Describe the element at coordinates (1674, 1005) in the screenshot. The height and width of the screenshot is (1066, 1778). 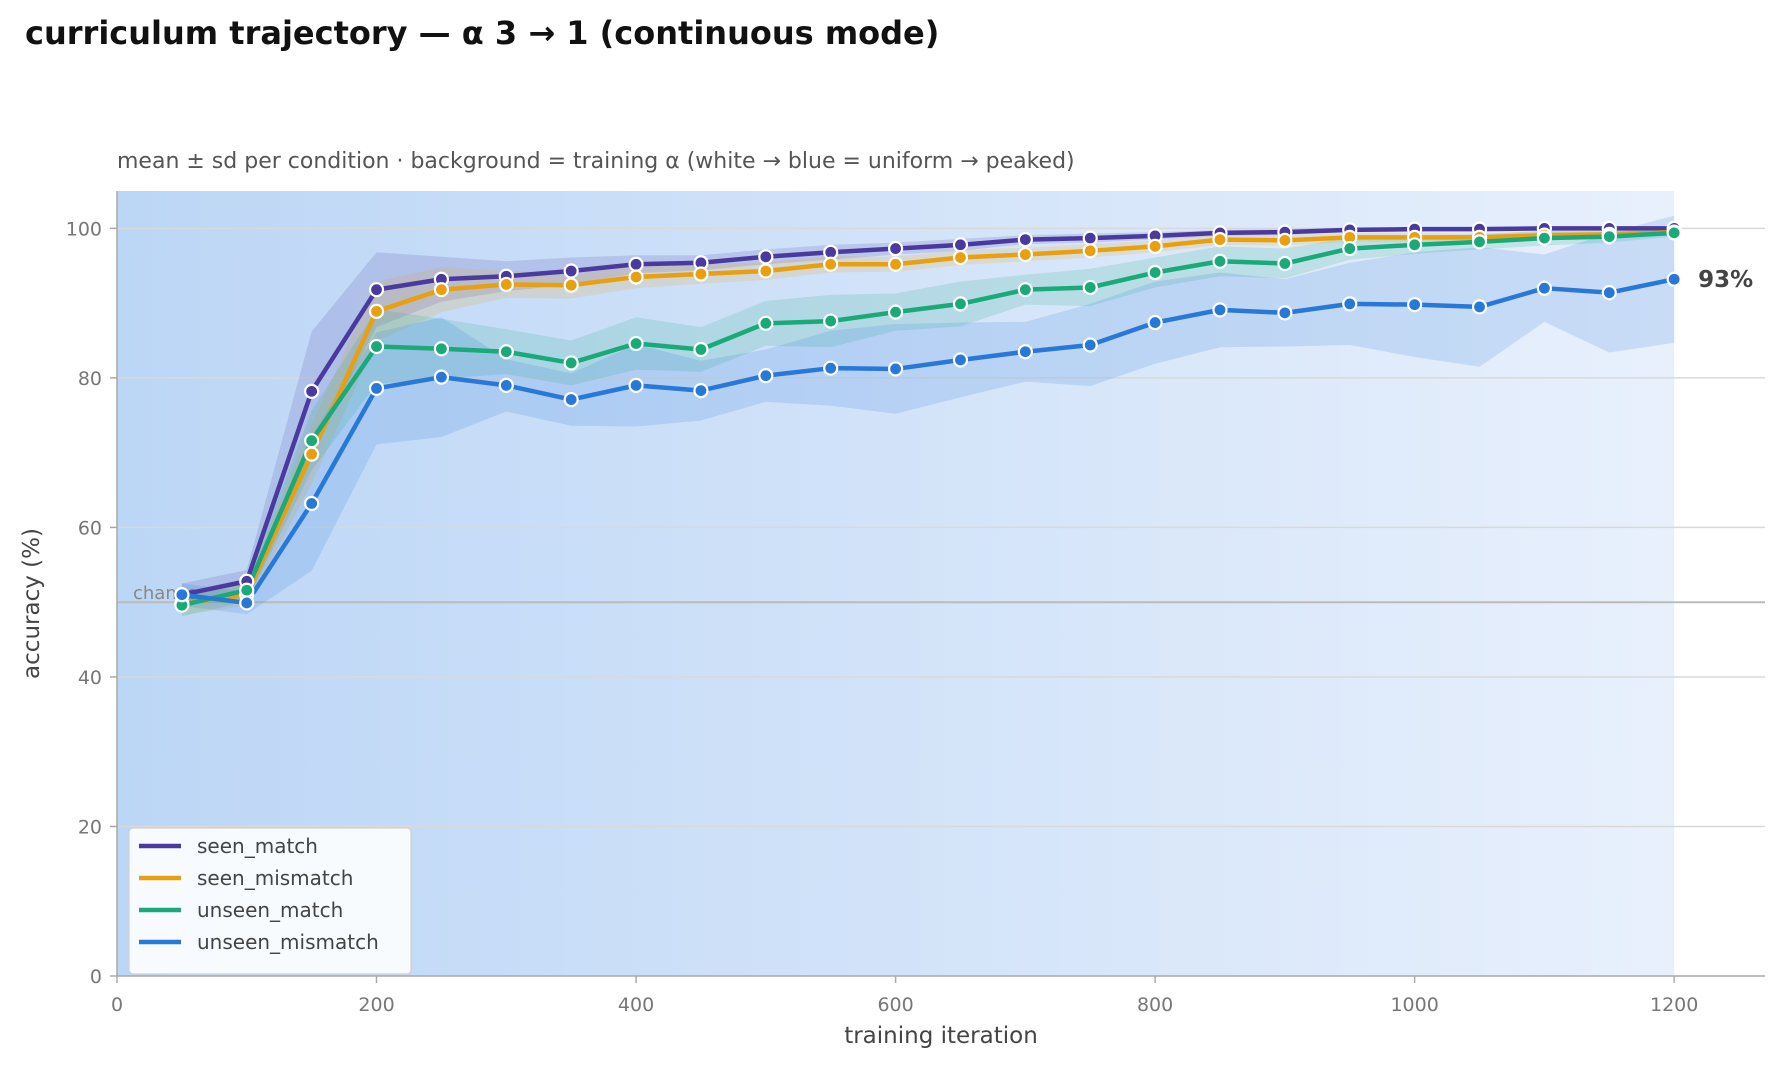
I see `x-tick-label: 1200` at that location.